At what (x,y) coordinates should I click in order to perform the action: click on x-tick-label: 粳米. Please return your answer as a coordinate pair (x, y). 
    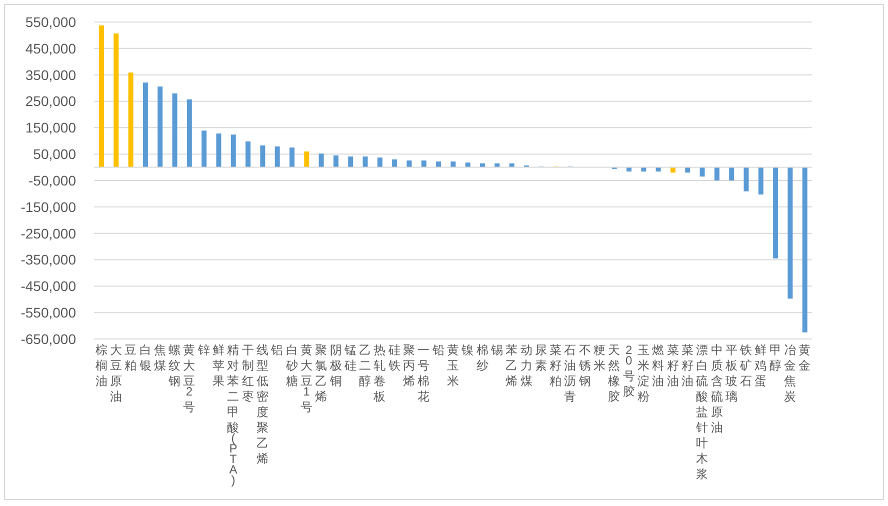
    Looking at the image, I should click on (600, 357).